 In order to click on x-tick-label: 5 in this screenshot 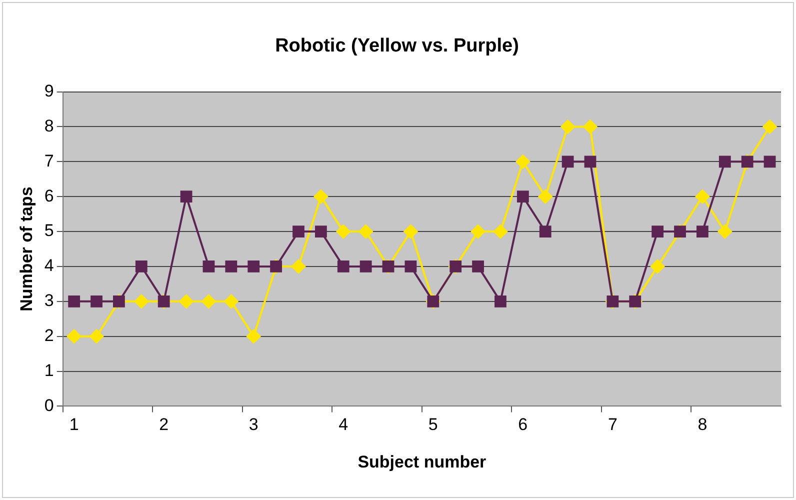, I will do `click(433, 424)`.